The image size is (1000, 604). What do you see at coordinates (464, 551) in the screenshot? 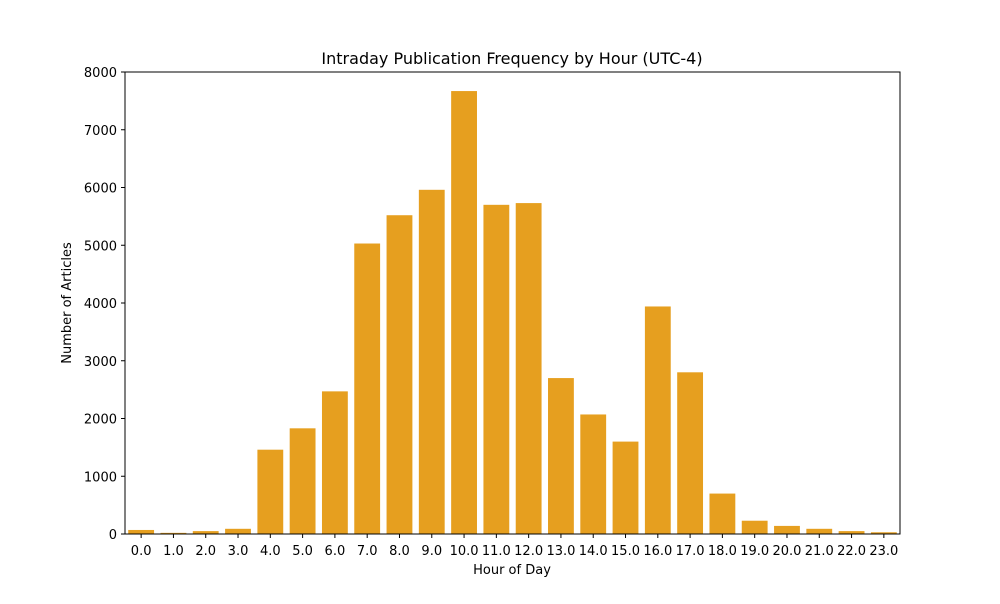
I see `x-tick-label: 10.0` at bounding box center [464, 551].